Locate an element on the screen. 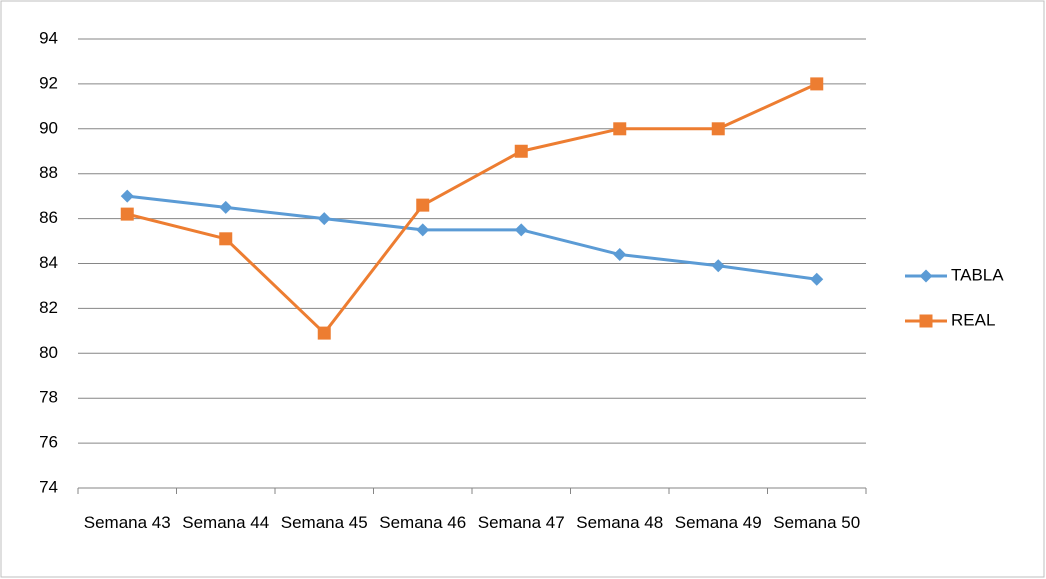 Image resolution: width=1046 pixels, height=579 pixels. y-tick-label: 90 is located at coordinates (48, 127).